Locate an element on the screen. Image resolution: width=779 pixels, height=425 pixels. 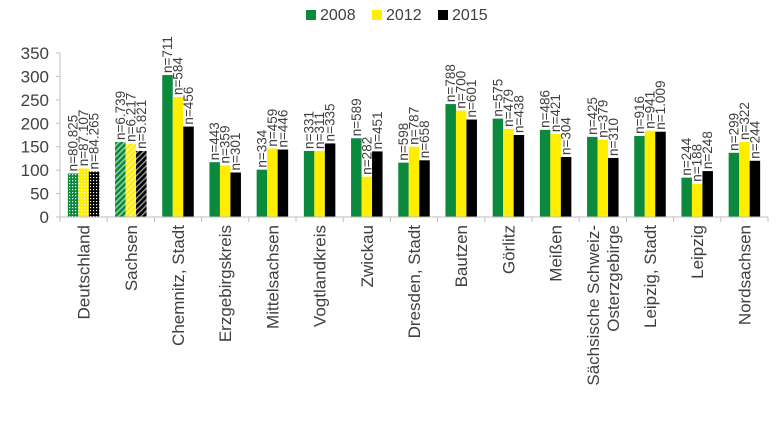
bar-data-label: n=584 is located at coordinates (178, 76).